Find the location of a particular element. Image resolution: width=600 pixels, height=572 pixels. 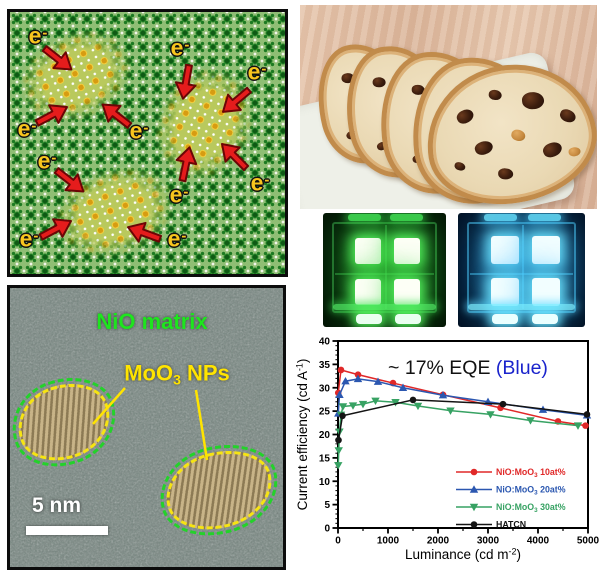

x-tick-label: 1000 is located at coordinates (388, 541).